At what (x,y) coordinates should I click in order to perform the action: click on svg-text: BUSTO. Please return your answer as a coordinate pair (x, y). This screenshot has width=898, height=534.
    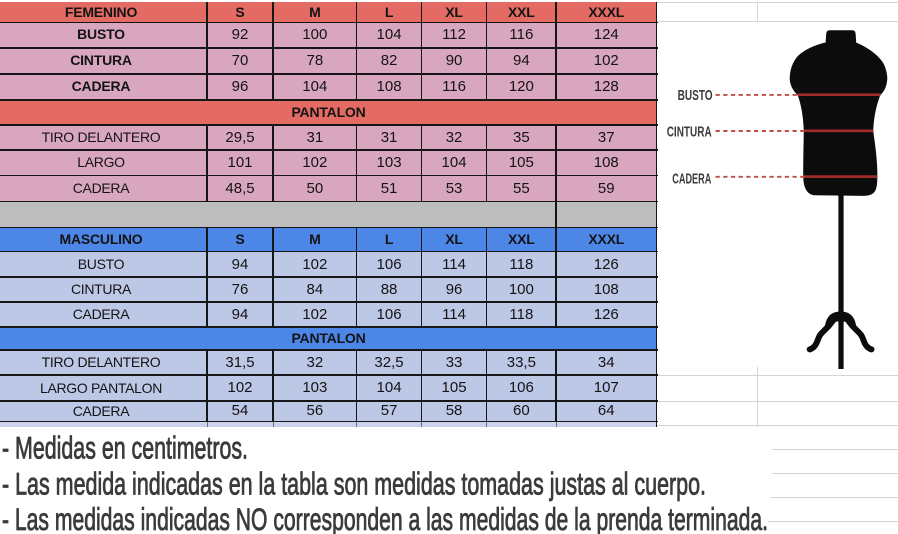
    Looking at the image, I should click on (695, 96).